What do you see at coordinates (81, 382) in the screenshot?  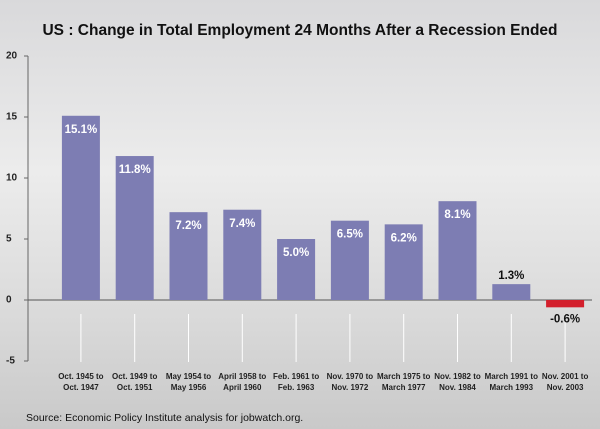 I see `x-tick-label: Oct. 1945 to Oct. 1947` at bounding box center [81, 382].